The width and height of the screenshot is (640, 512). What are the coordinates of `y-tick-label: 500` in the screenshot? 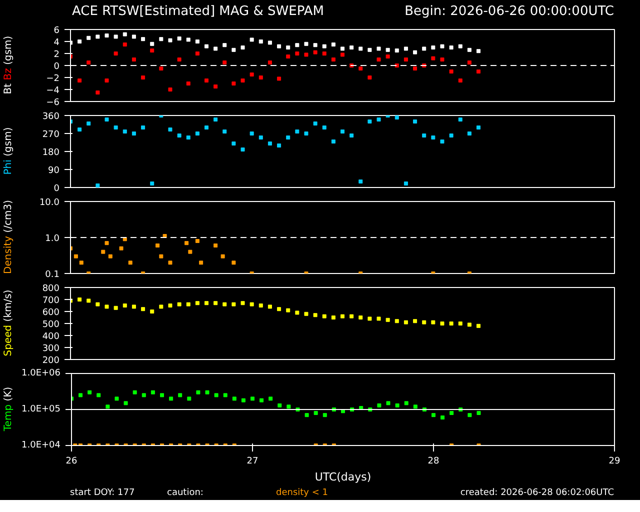 It's located at (51, 325).